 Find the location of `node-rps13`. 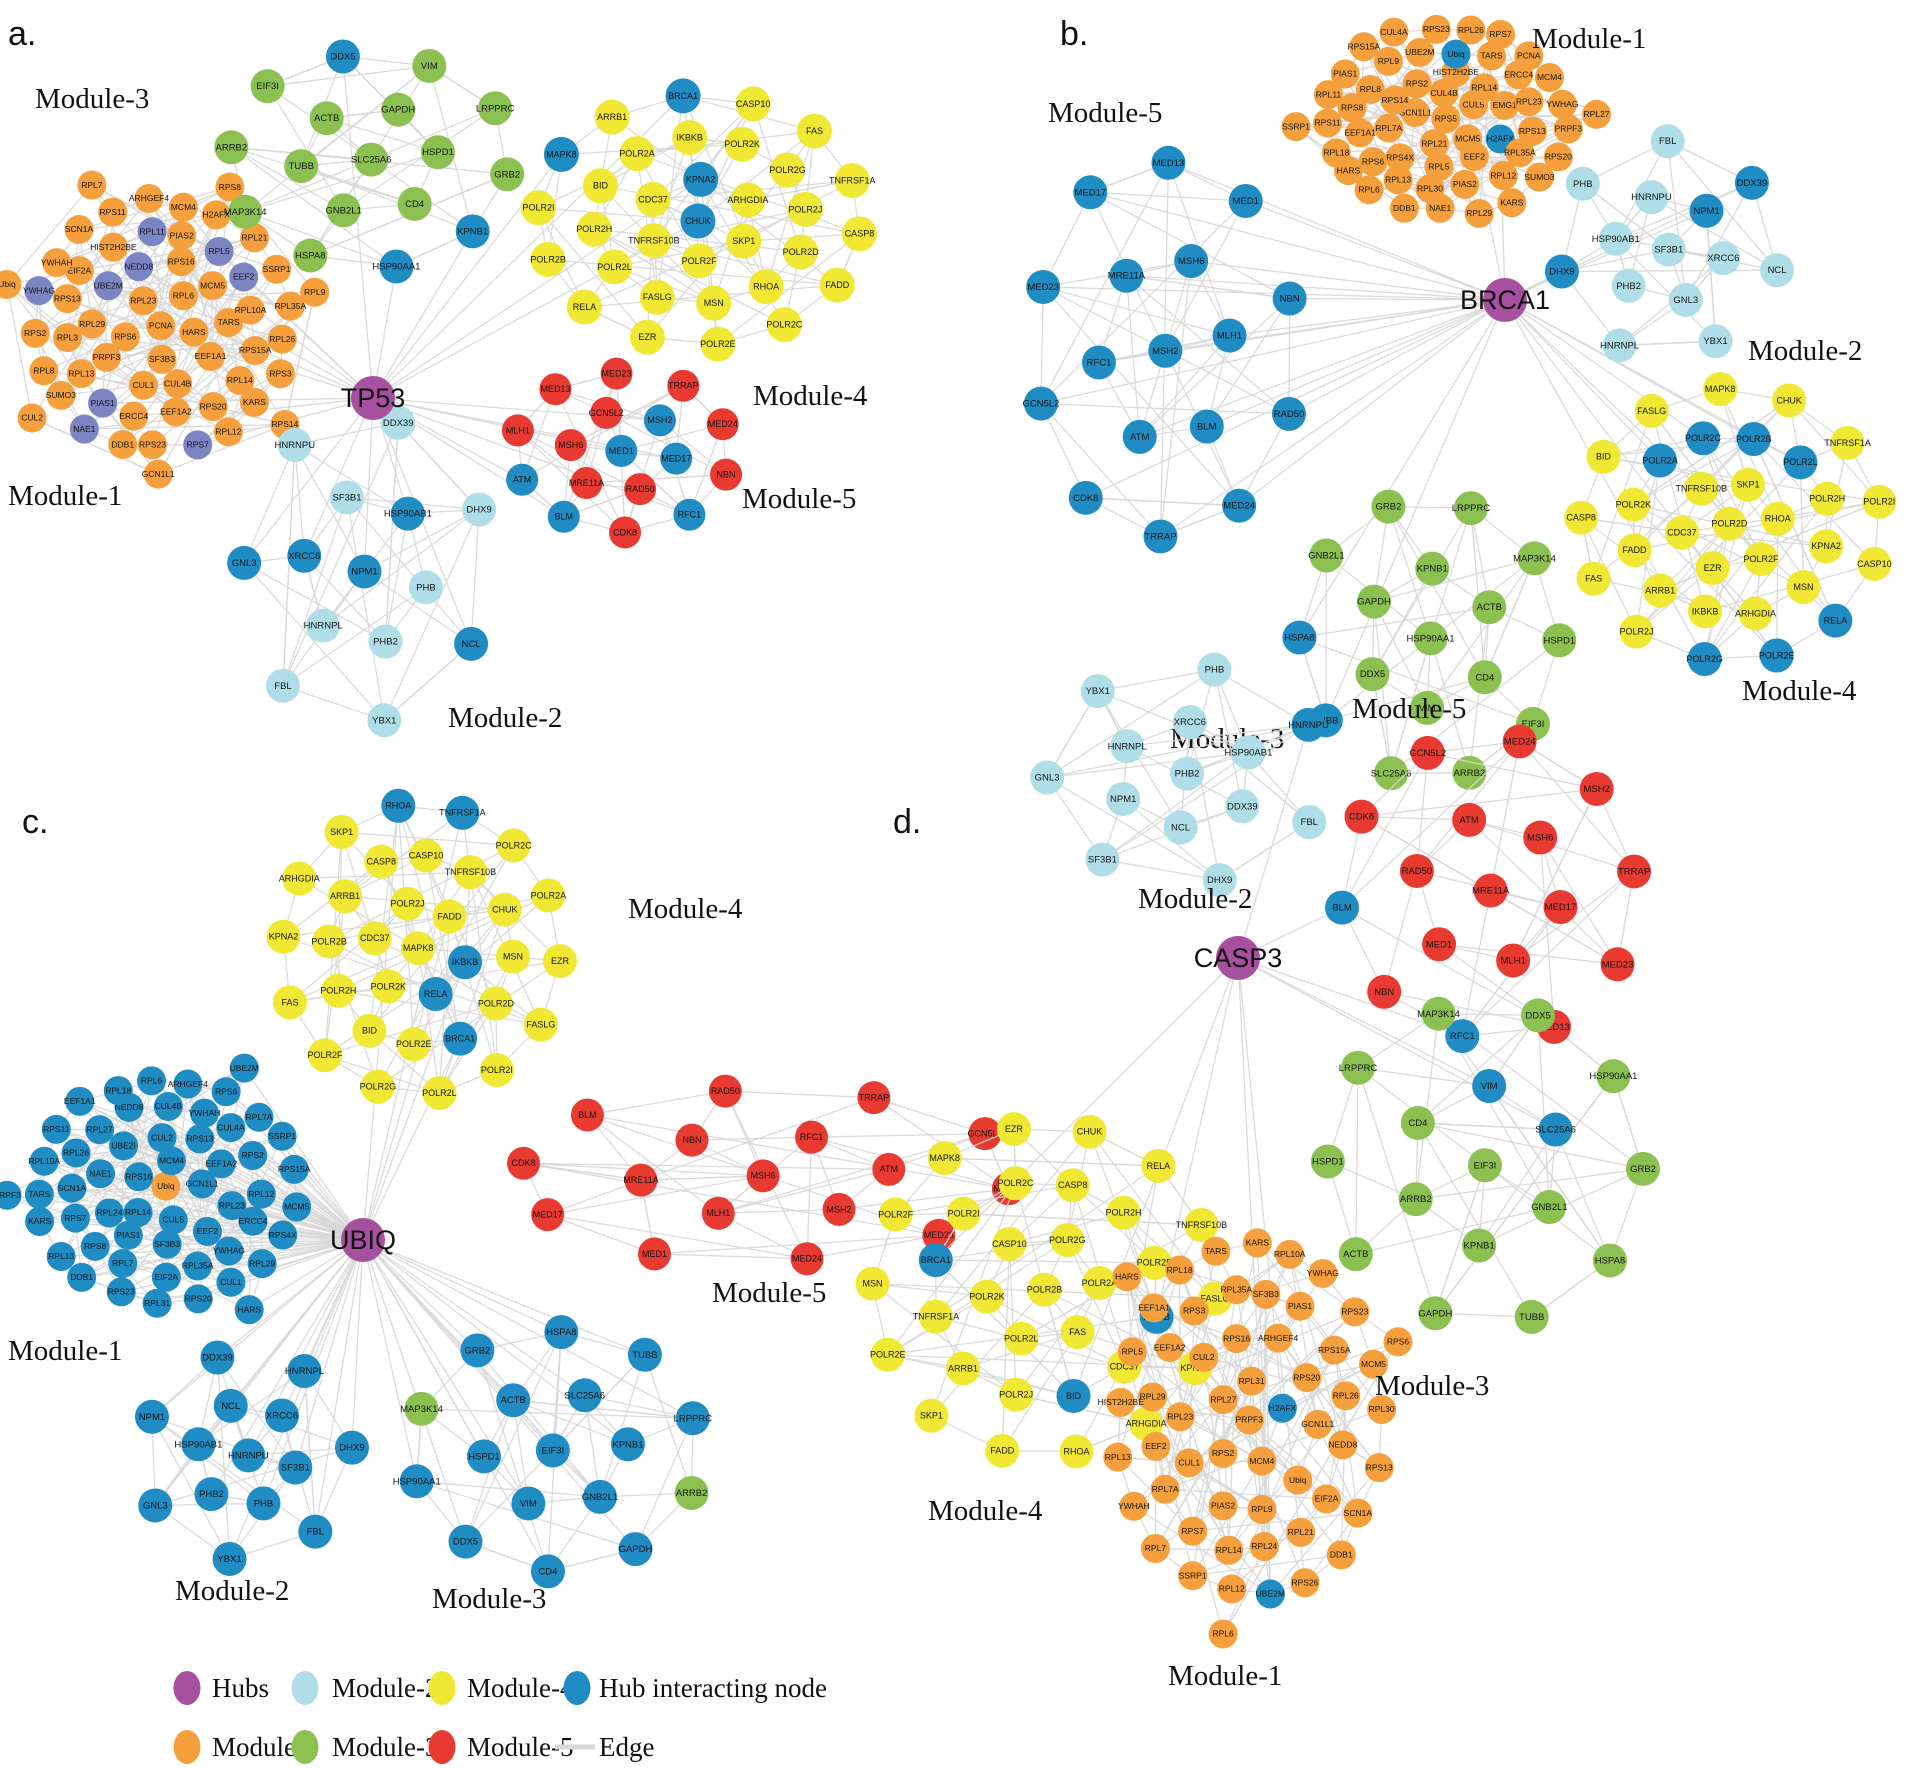

node-rps13 is located at coordinates (1532, 131).